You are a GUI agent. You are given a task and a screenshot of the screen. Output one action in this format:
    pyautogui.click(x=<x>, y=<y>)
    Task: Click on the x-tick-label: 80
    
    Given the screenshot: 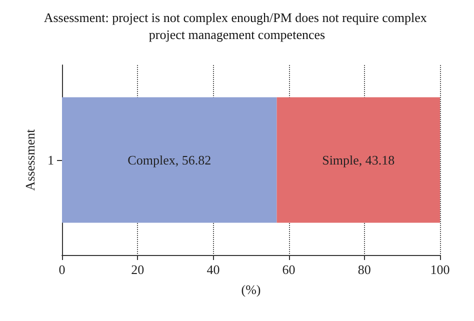 What is the action you would take?
    pyautogui.click(x=364, y=269)
    